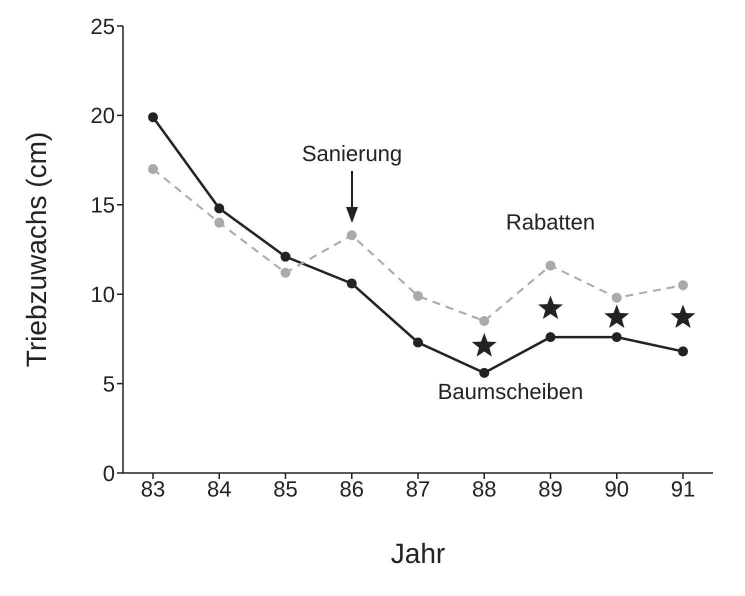 The height and width of the screenshot is (596, 745). What do you see at coordinates (352, 153) in the screenshot?
I see `annotation: Sanierung` at bounding box center [352, 153].